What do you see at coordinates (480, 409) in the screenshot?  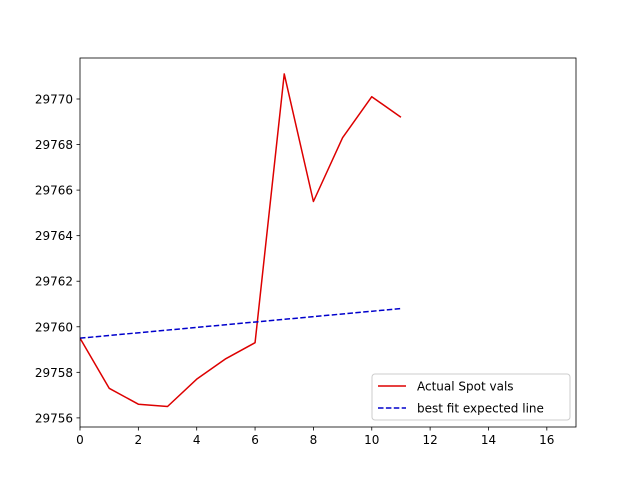 I see `legend-label-2: best fit expected line` at bounding box center [480, 409].